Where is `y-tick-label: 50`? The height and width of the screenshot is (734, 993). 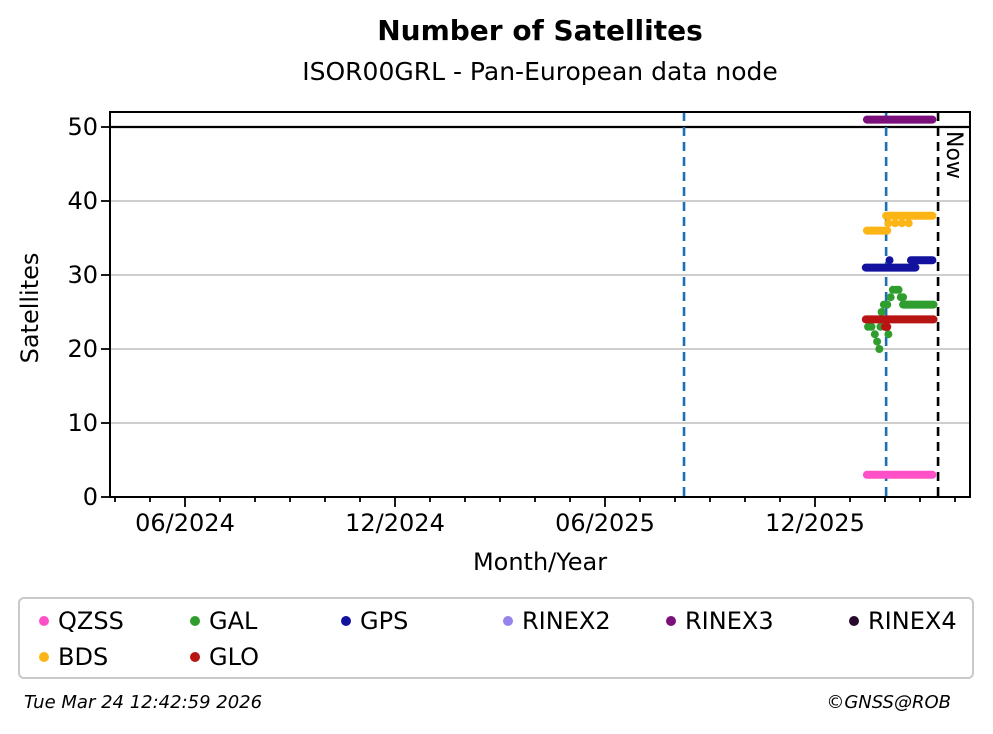 y-tick-label: 50 is located at coordinates (82, 127).